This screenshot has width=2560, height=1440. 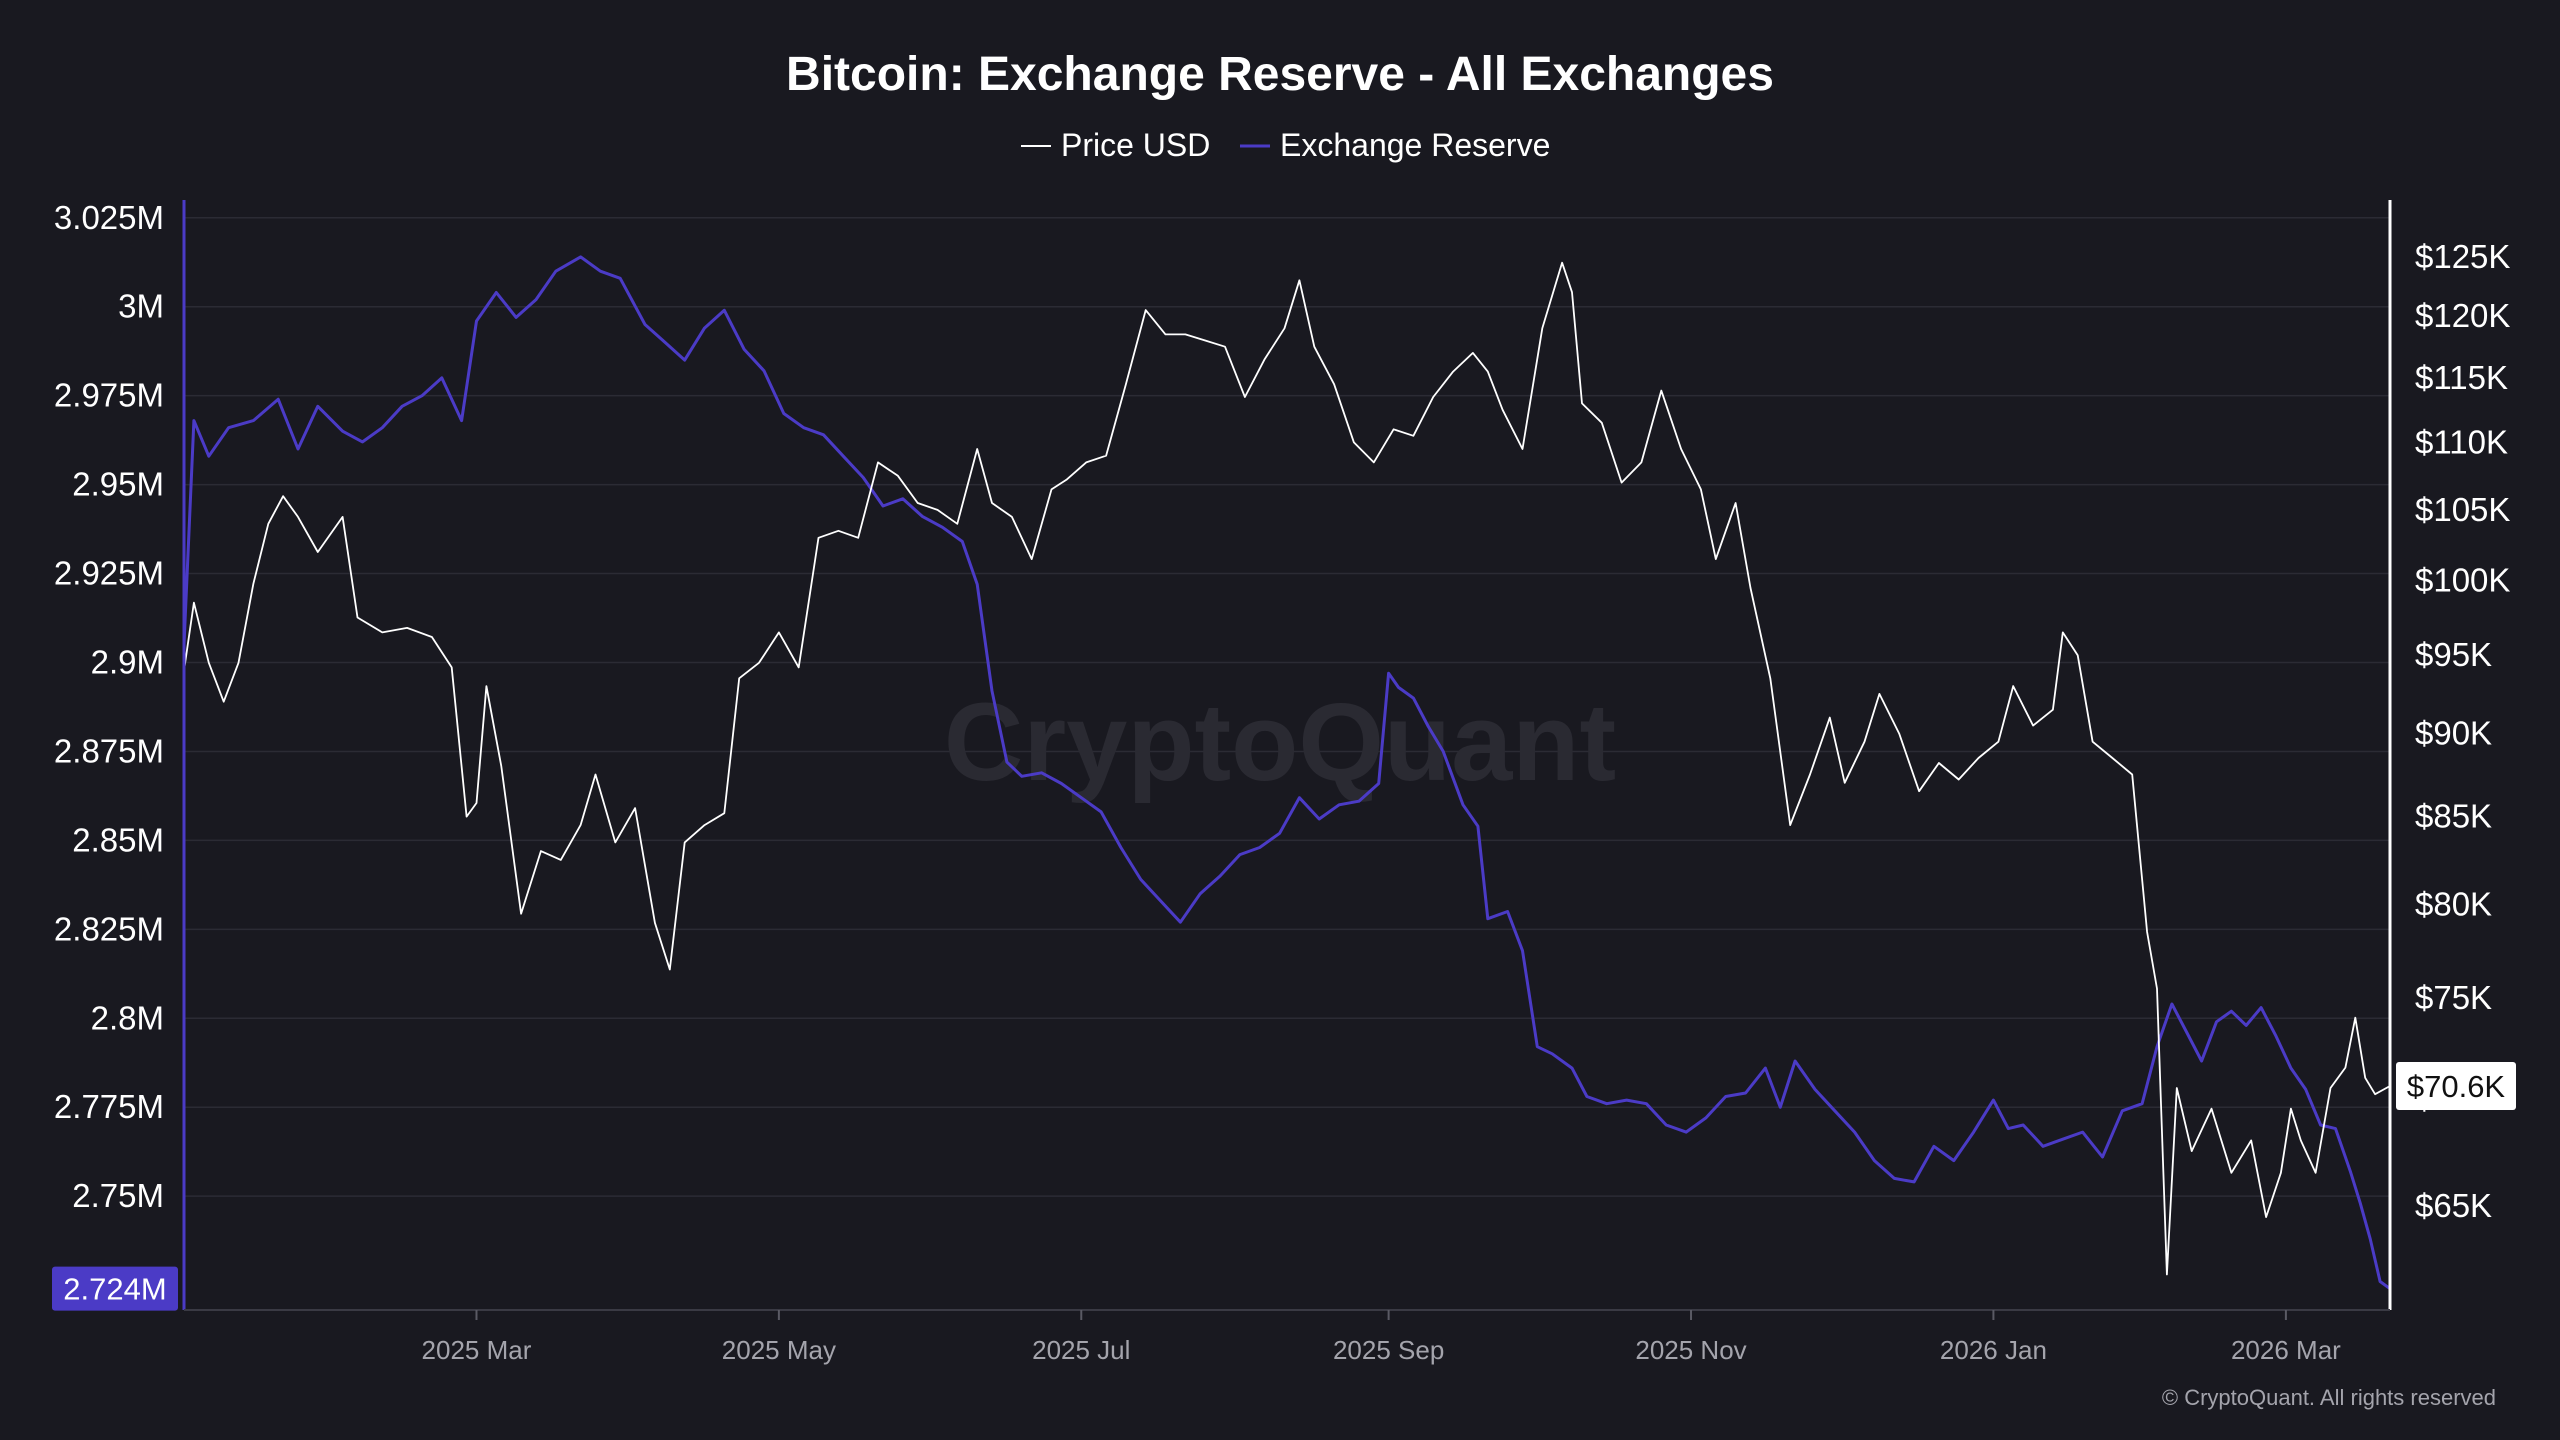 I want to click on legend-label-reserve: Exchange Reserve, so click(x=1415, y=145).